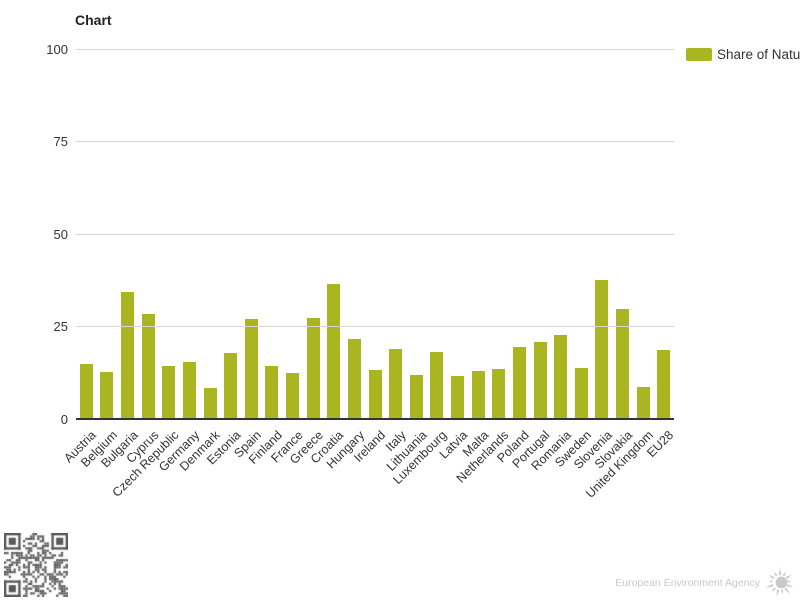 The image size is (800, 600). I want to click on bar-united-kingdom, so click(643, 403).